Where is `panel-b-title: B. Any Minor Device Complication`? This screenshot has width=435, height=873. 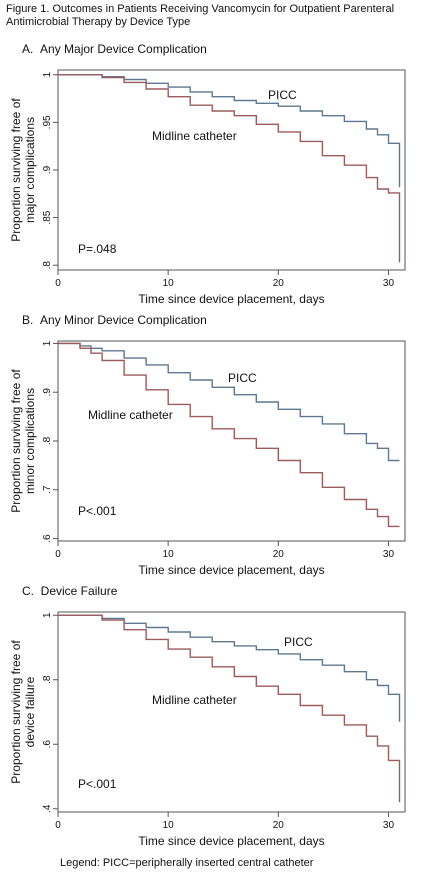
panel-b-title: B. Any Minor Device Complication is located at coordinates (114, 320).